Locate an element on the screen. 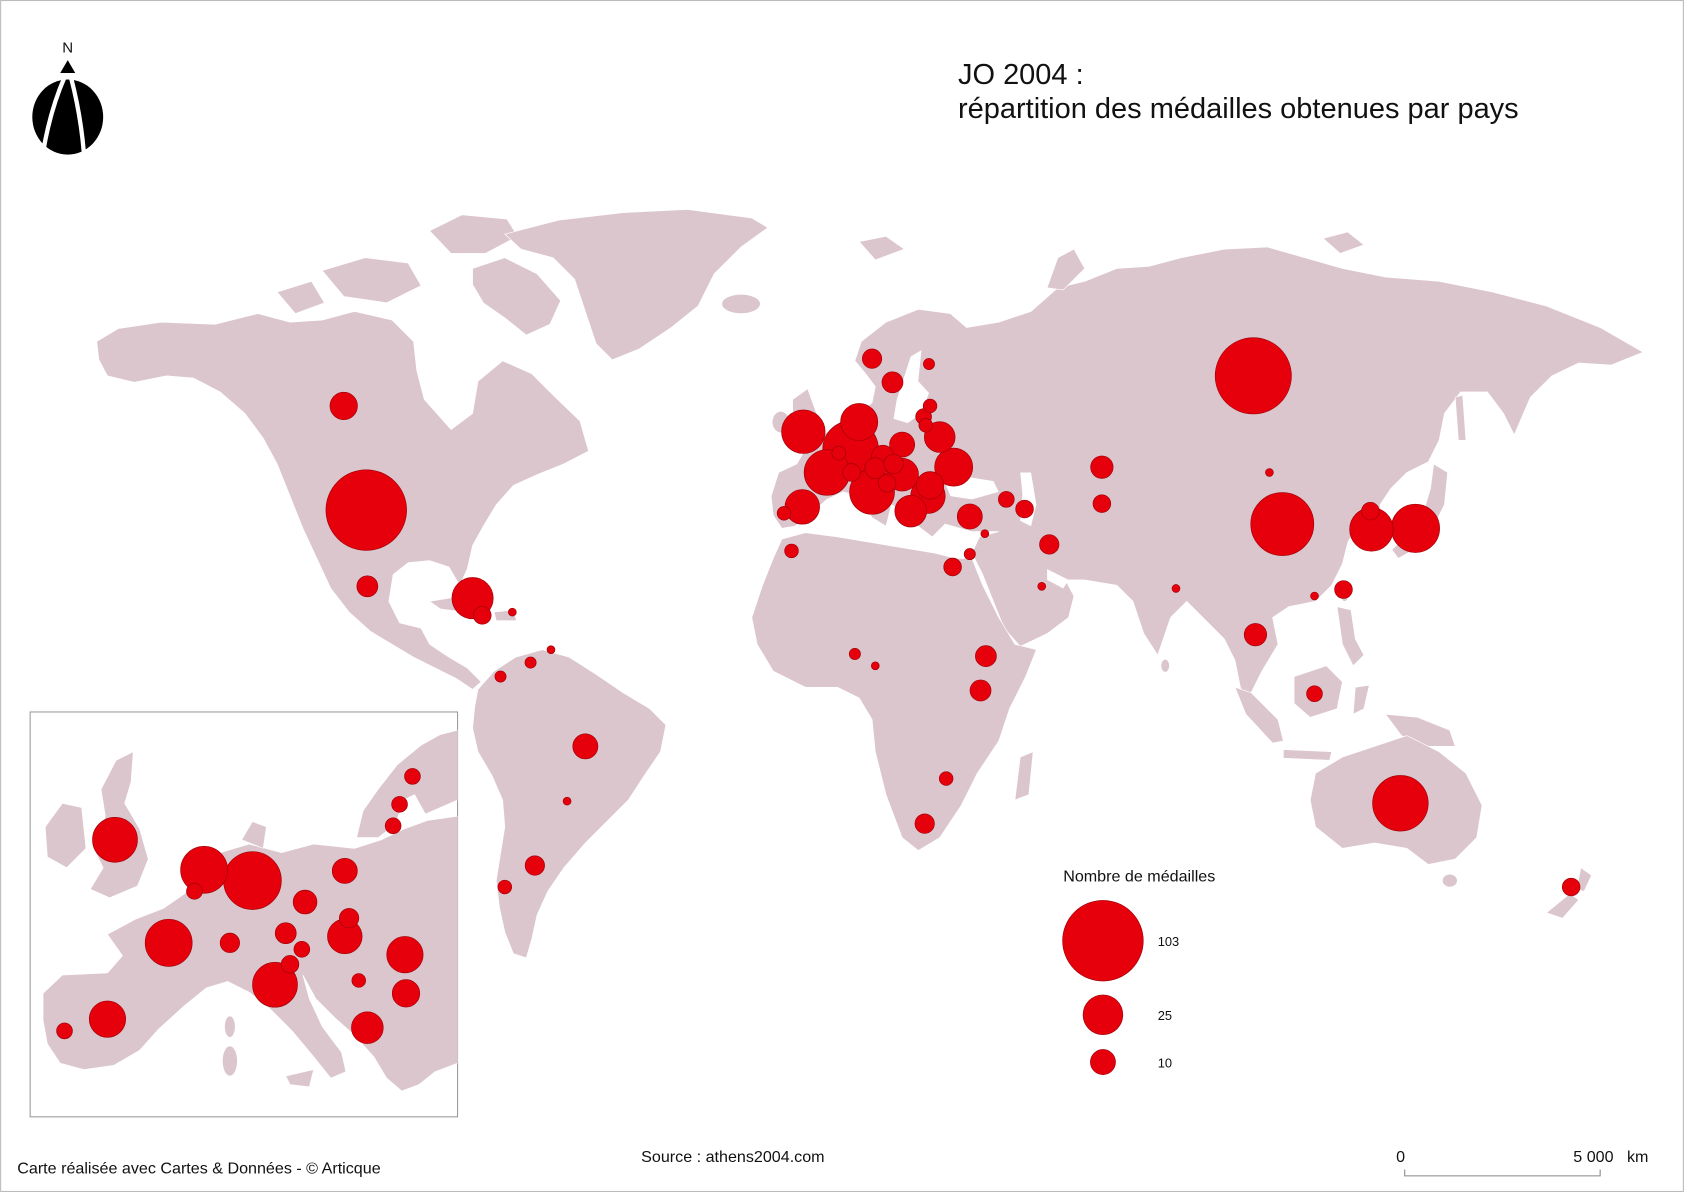 The height and width of the screenshot is (1192, 1684). japan-landmass is located at coordinates (1420, 511).